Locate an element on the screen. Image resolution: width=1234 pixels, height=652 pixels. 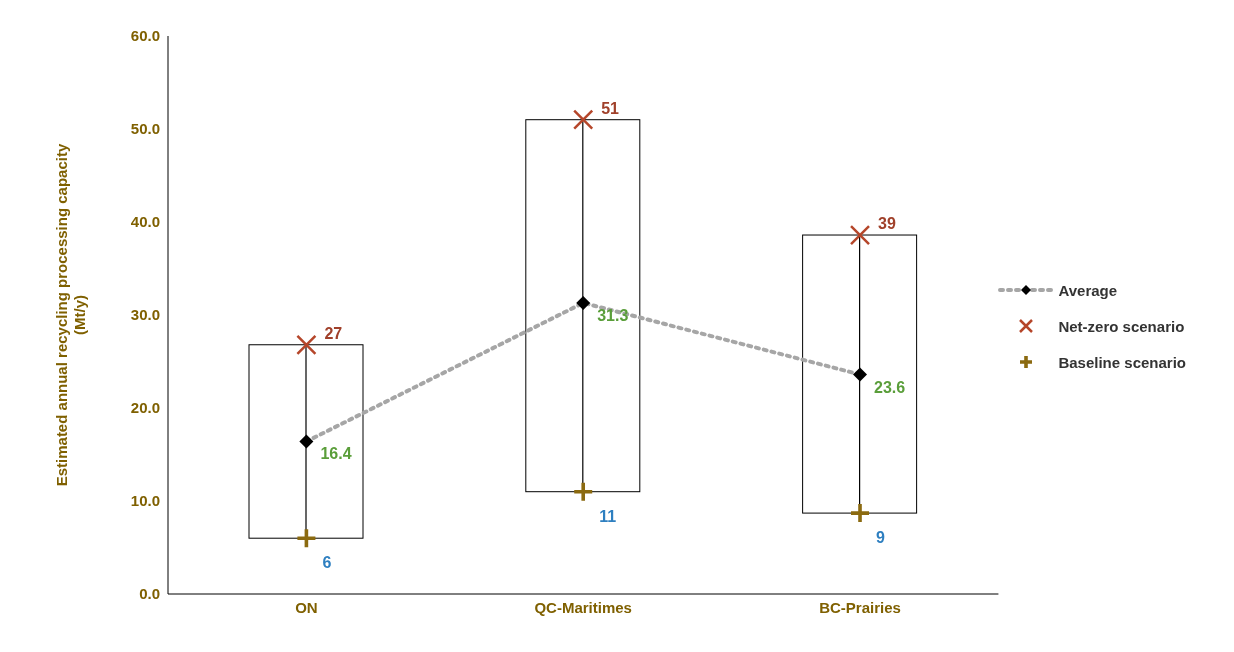
legend-label: Net-zero scenario is located at coordinates (1121, 326).